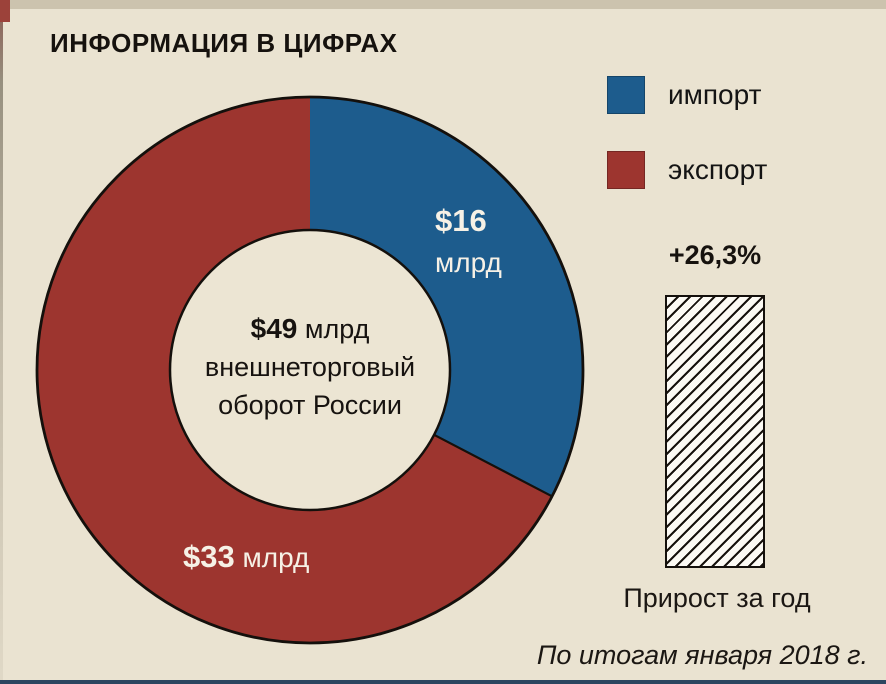 The image size is (886, 684). What do you see at coordinates (715, 255) in the screenshot?
I see `growth-value: +26,3%` at bounding box center [715, 255].